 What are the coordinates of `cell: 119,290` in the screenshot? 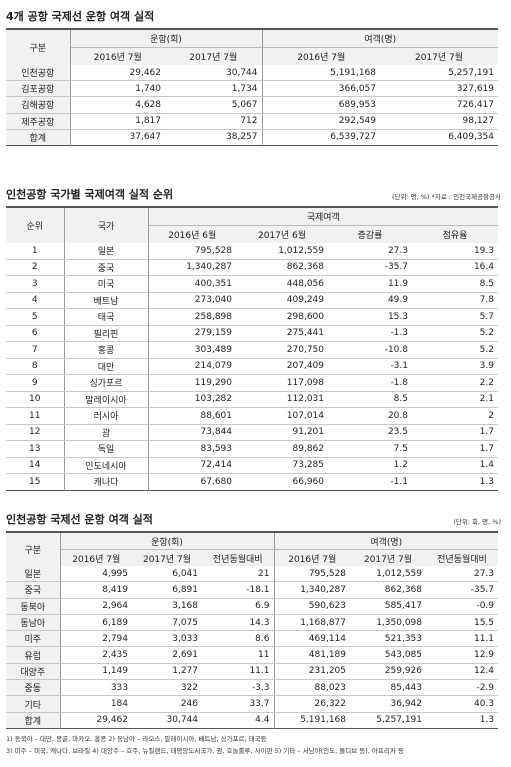 It's located at (192, 383).